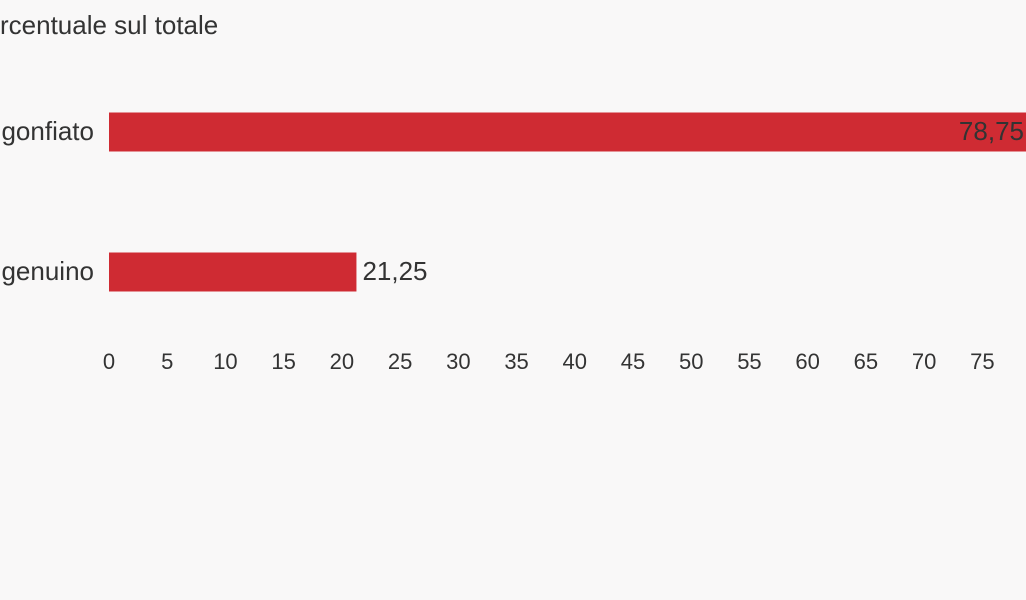  Describe the element at coordinates (866, 361) in the screenshot. I see `x-tick-label: 65` at that location.